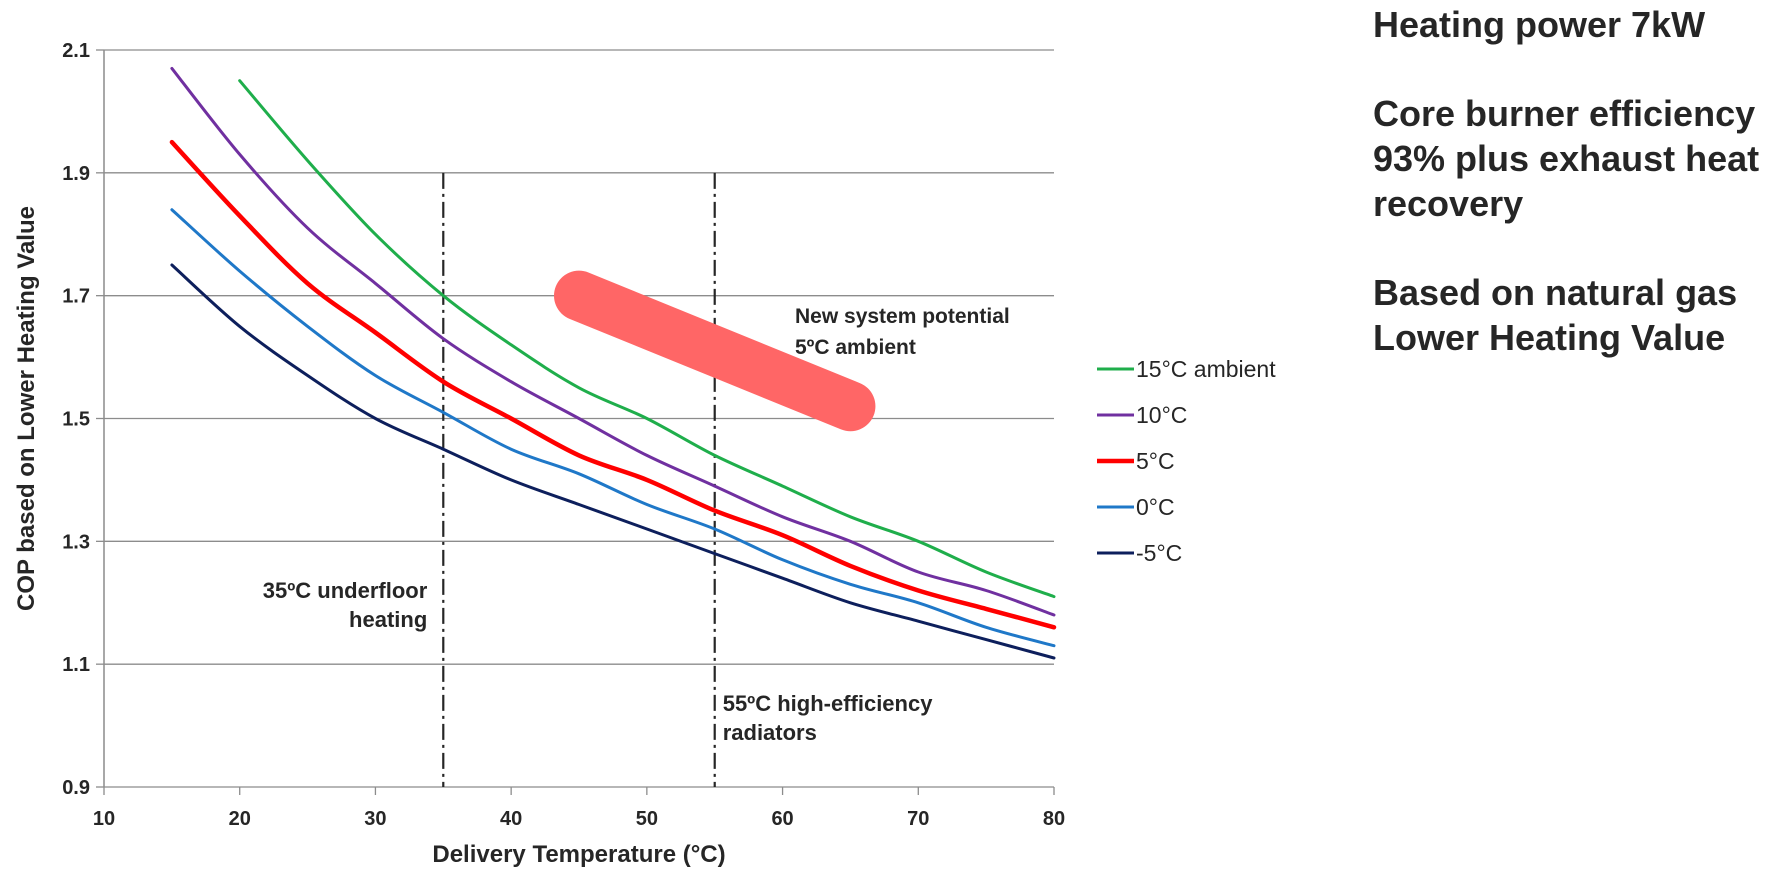 This screenshot has width=1789, height=872. I want to click on x-tick-label: 40, so click(511, 819).